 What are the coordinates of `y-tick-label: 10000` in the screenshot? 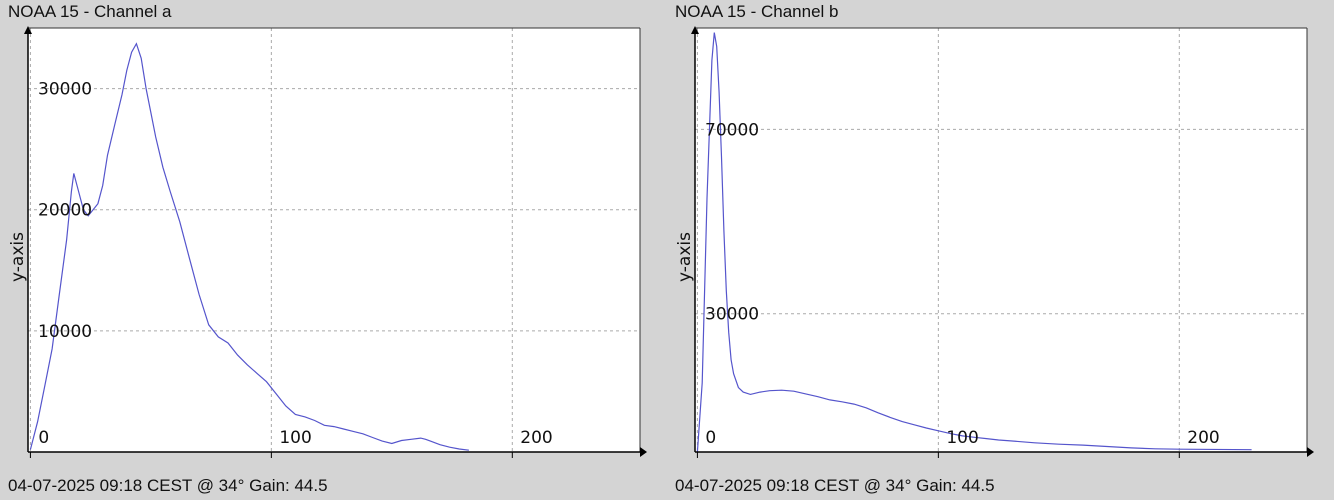 It's located at (65, 332).